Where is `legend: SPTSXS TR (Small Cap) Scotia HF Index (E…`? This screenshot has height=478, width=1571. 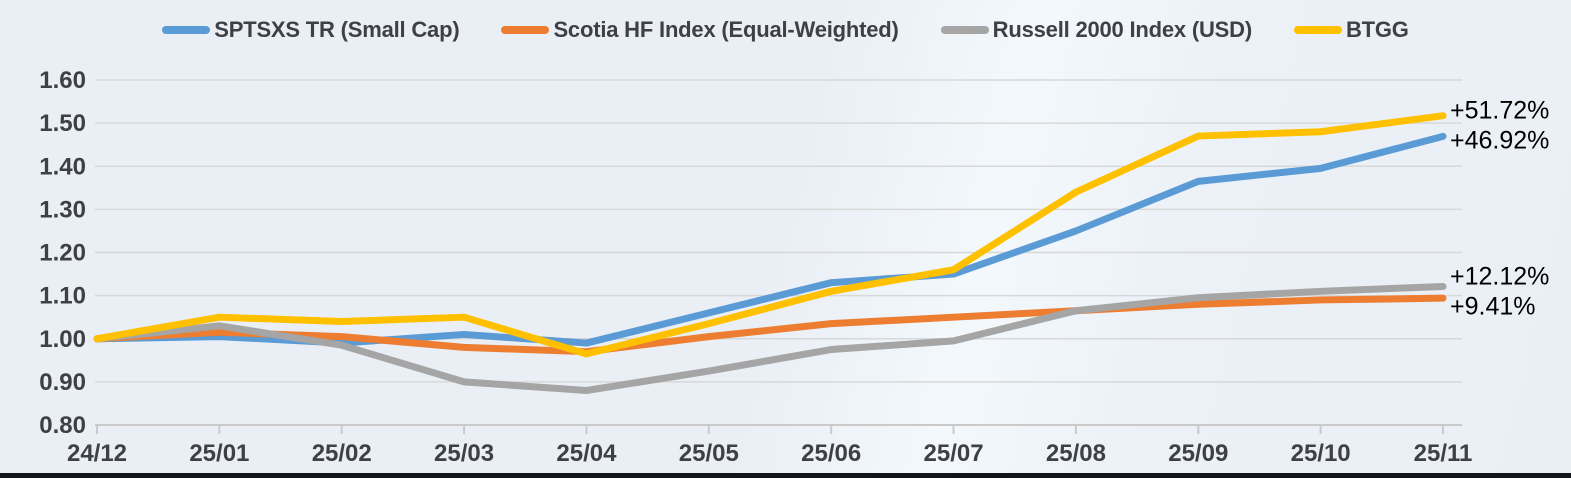
legend: SPTSXS TR (Small Cap) Scotia HF Index (E… is located at coordinates (785, 30).